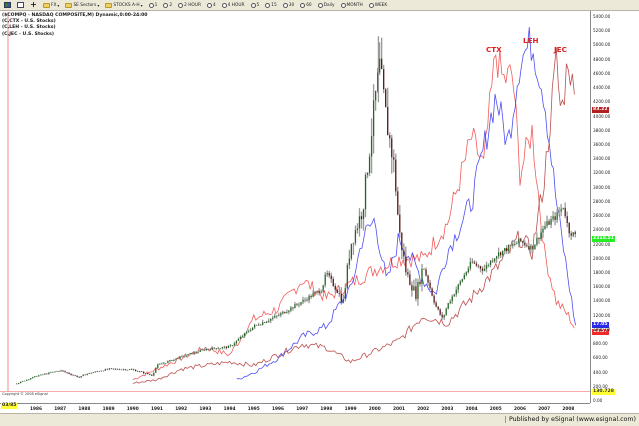 The width and height of the screenshot is (639, 426). What do you see at coordinates (520, 409) in the screenshot?
I see `x-tick-label: 2006` at bounding box center [520, 409].